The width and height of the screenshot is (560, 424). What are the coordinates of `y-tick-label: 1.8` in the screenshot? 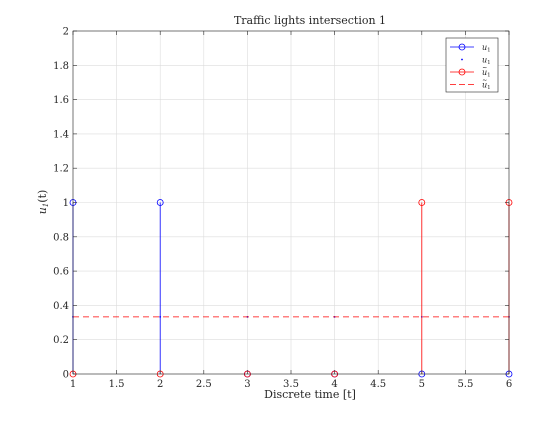 It's located at (61, 66).